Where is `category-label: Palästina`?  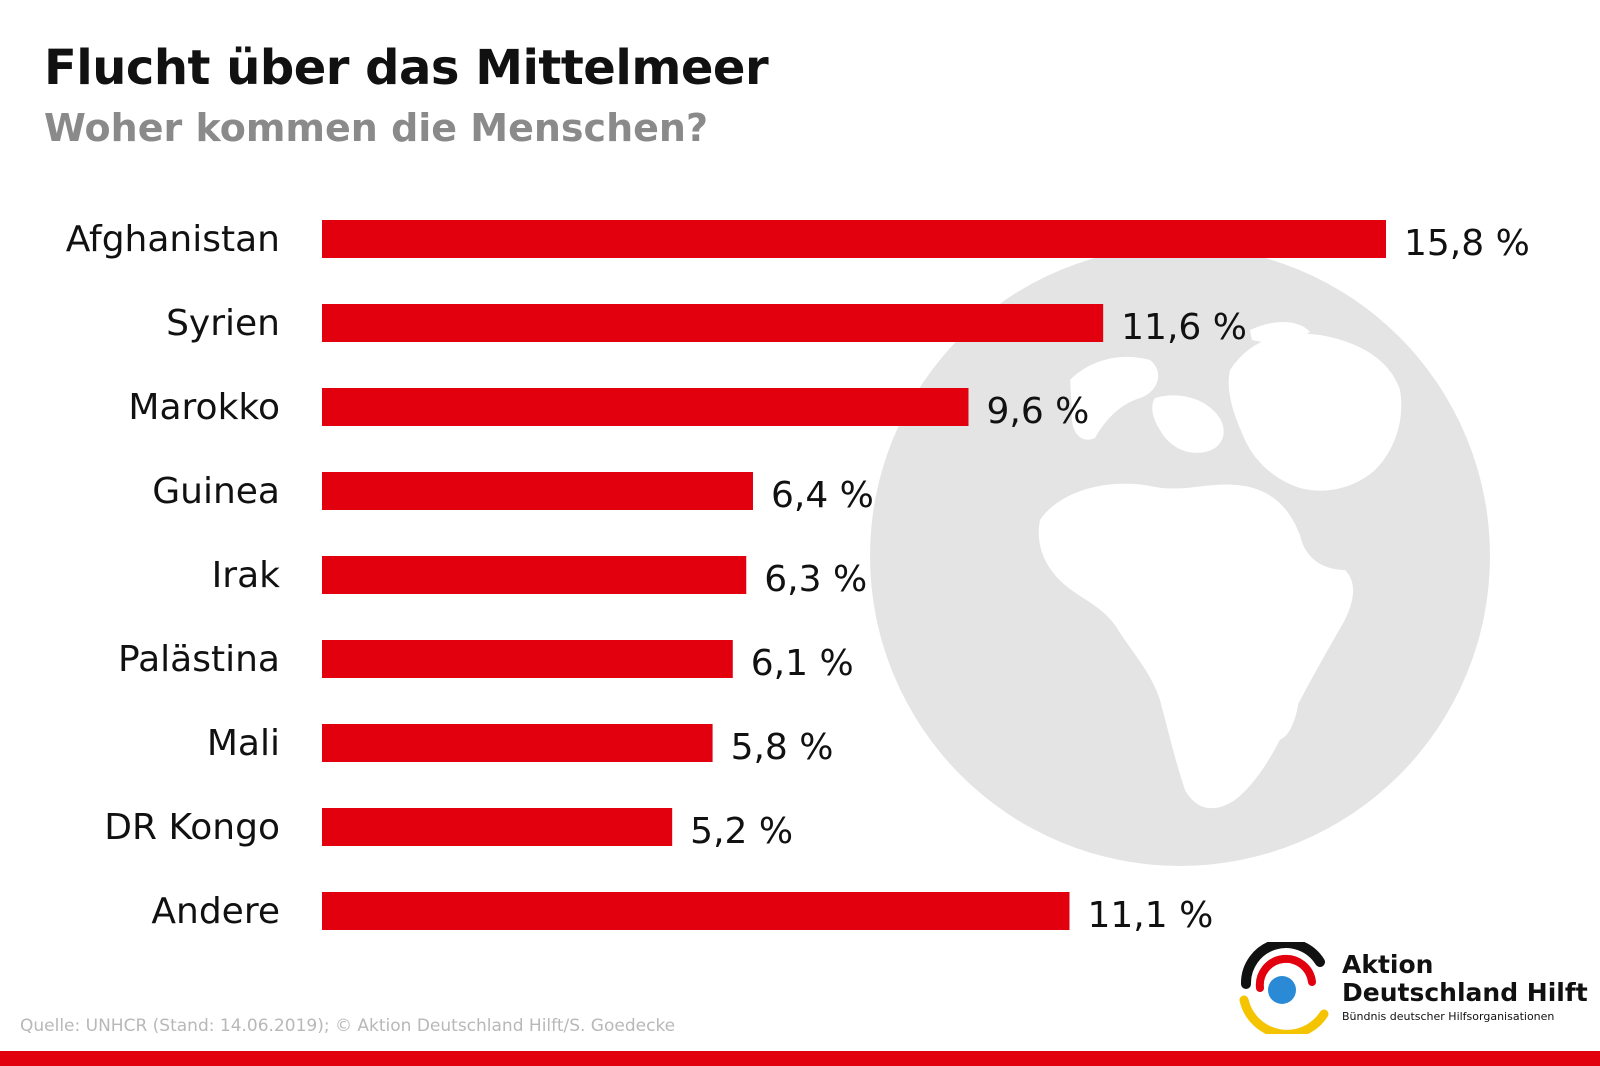 category-label: Palästina is located at coordinates (199, 659).